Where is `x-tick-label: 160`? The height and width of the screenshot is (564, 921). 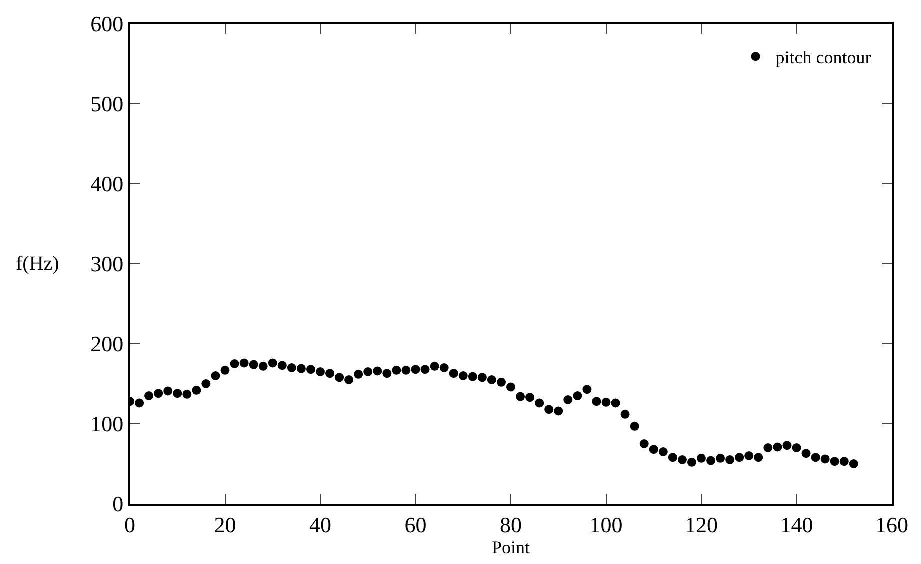 x-tick-label: 160 is located at coordinates (892, 525).